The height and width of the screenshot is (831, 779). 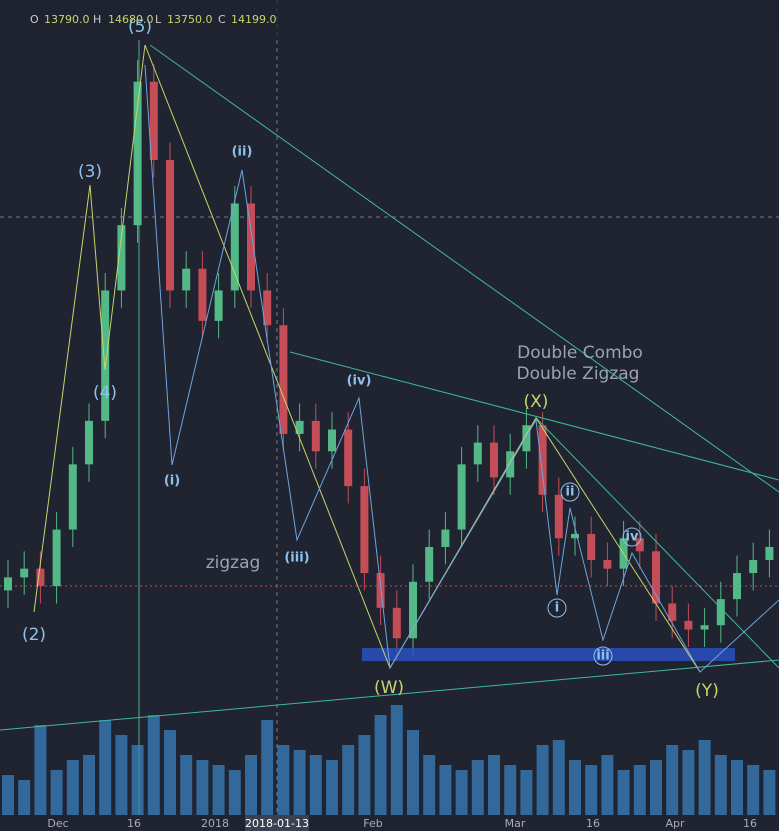 I want to click on wave-label: iv, so click(x=632, y=537).